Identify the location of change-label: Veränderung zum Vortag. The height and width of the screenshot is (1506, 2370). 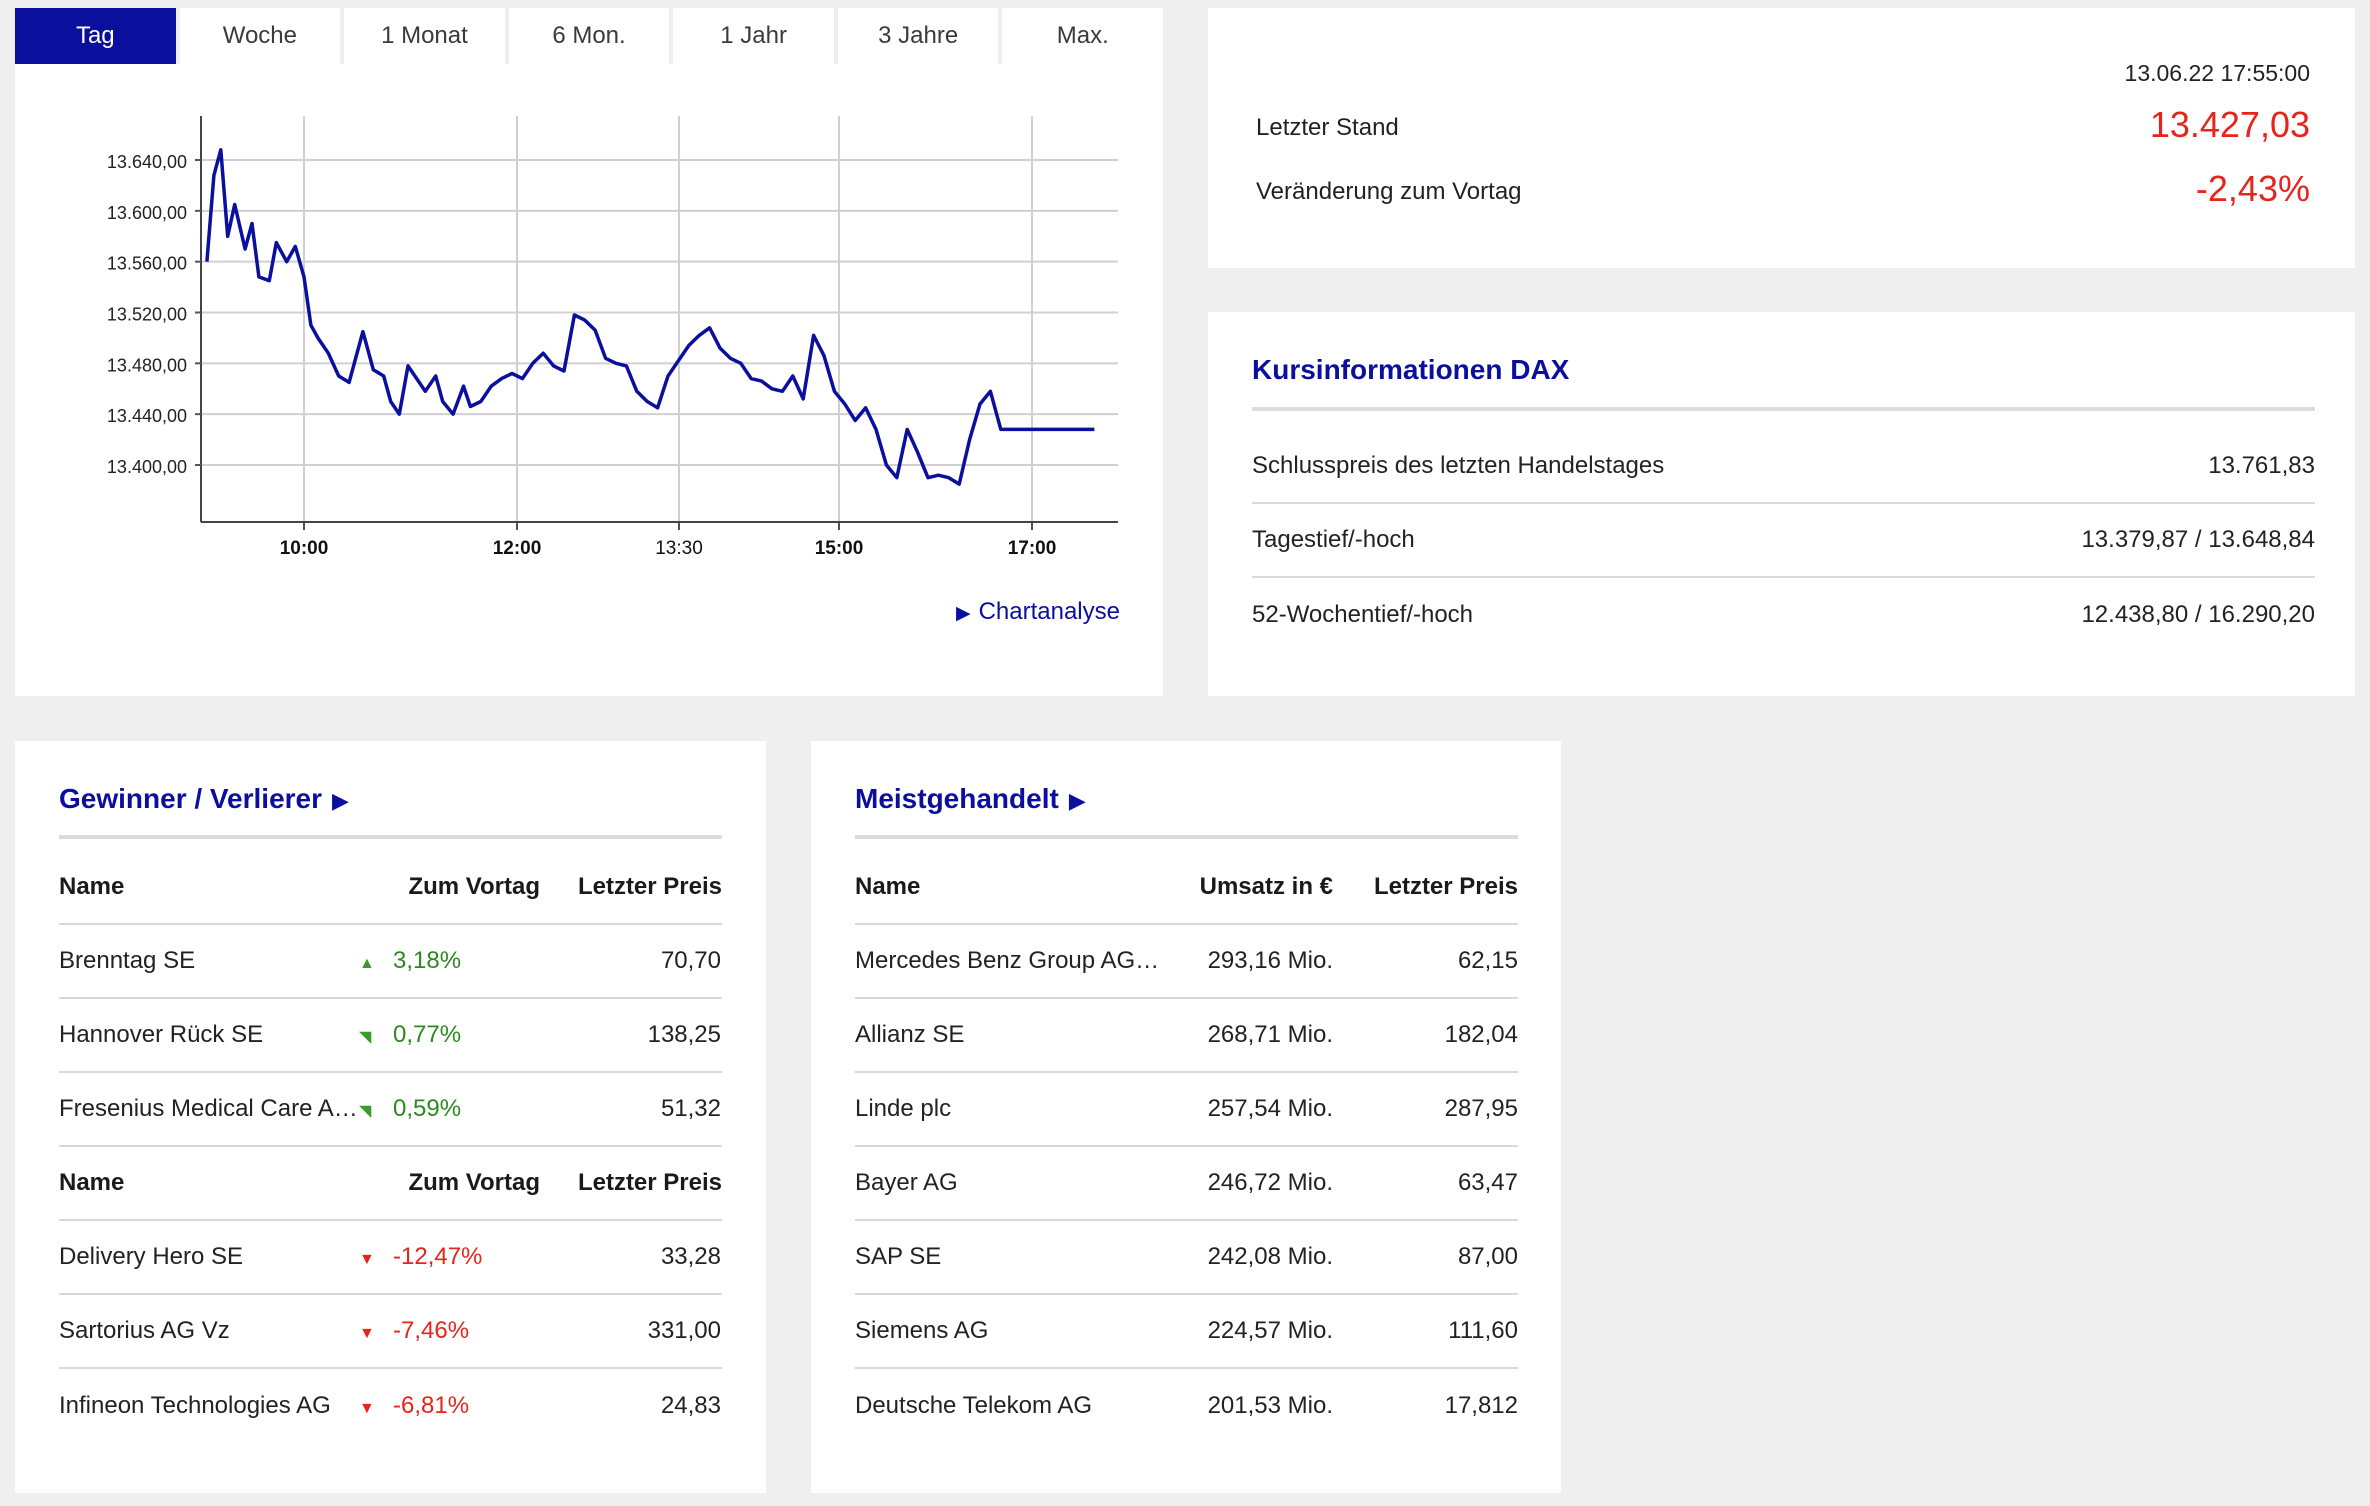
(1389, 191).